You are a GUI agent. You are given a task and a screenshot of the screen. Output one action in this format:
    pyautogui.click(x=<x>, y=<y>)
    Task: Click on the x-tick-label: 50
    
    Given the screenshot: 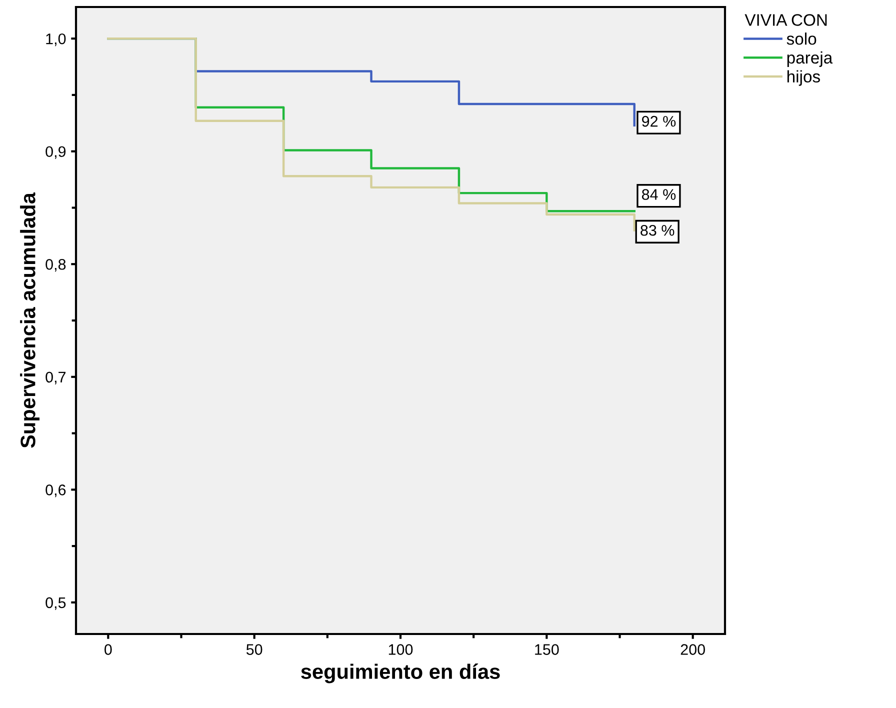 What is the action you would take?
    pyautogui.click(x=254, y=649)
    